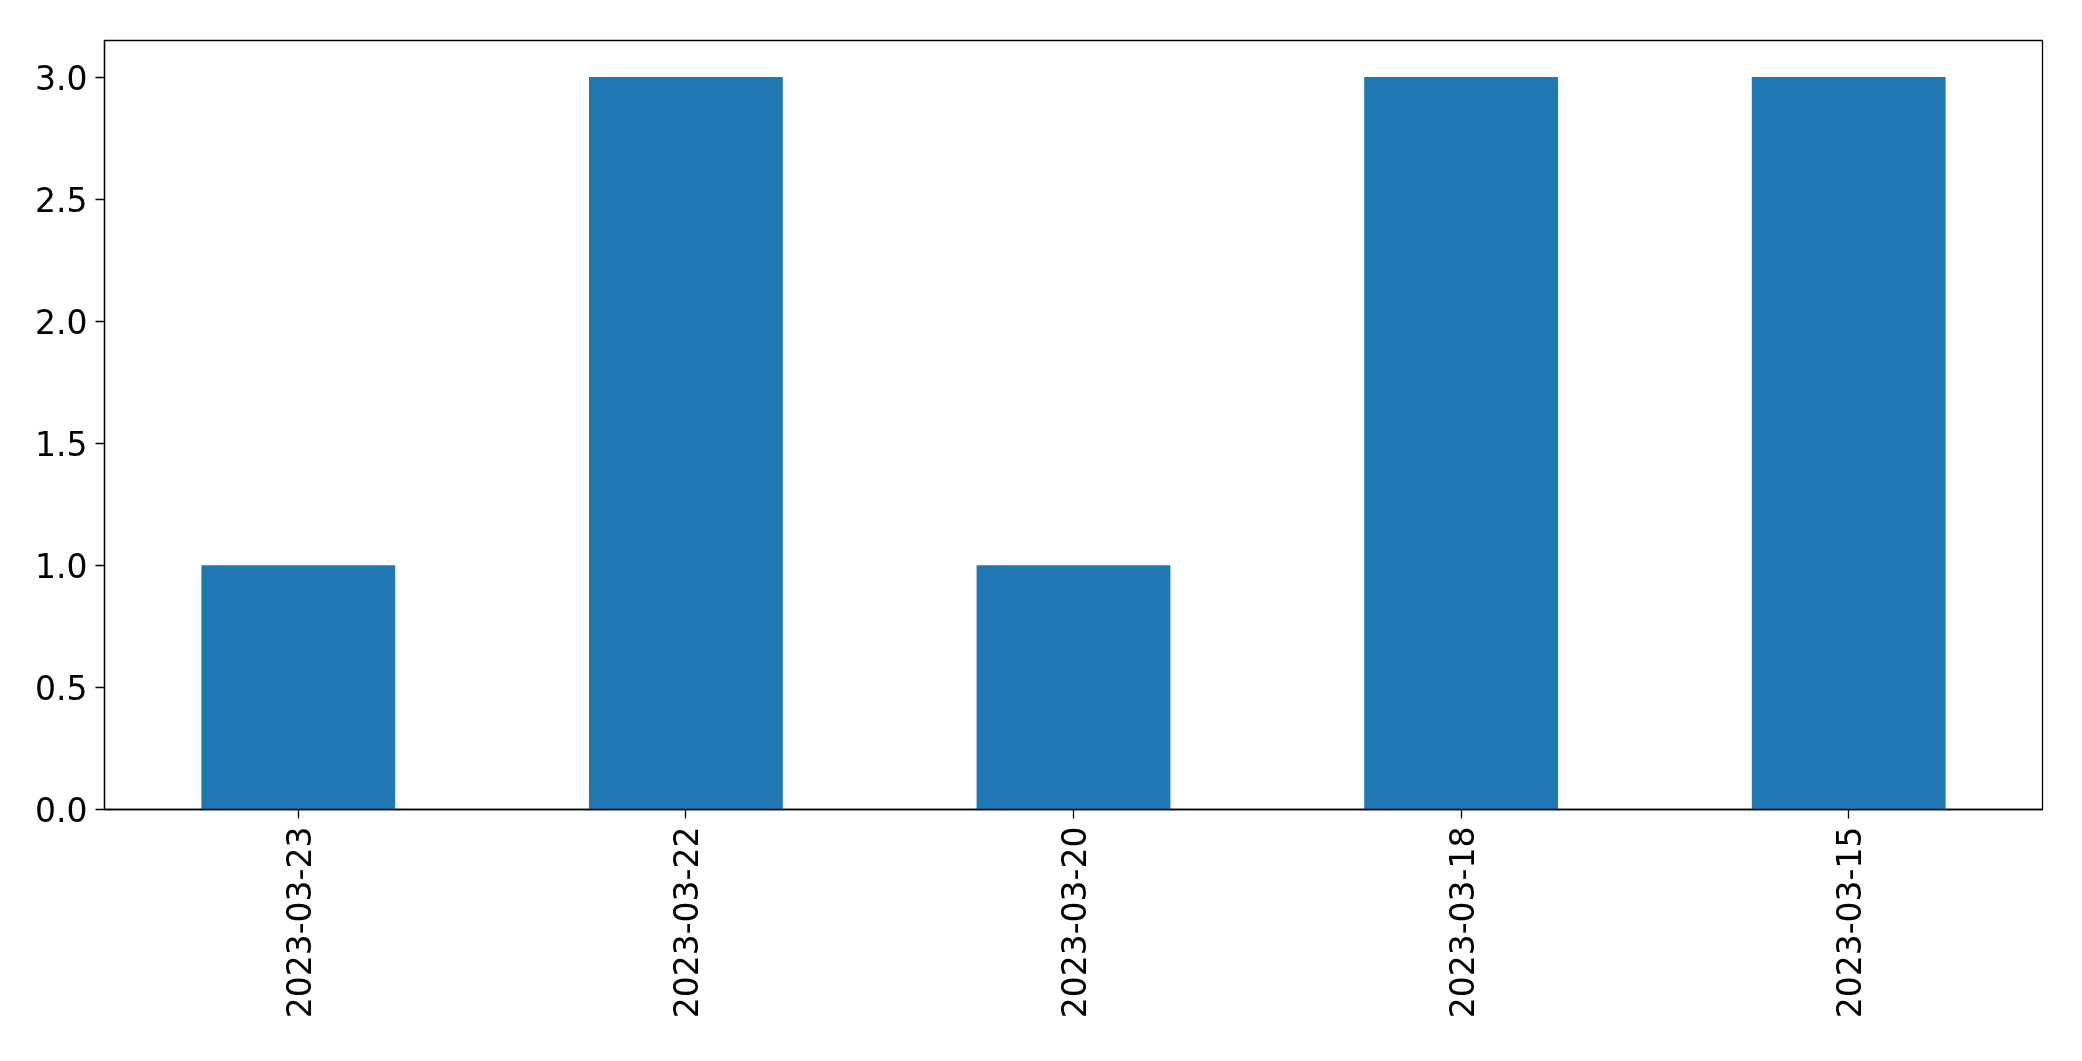 The image size is (2082, 1061). I want to click on x-tick-label: 2023-03-20, so click(1074, 922).